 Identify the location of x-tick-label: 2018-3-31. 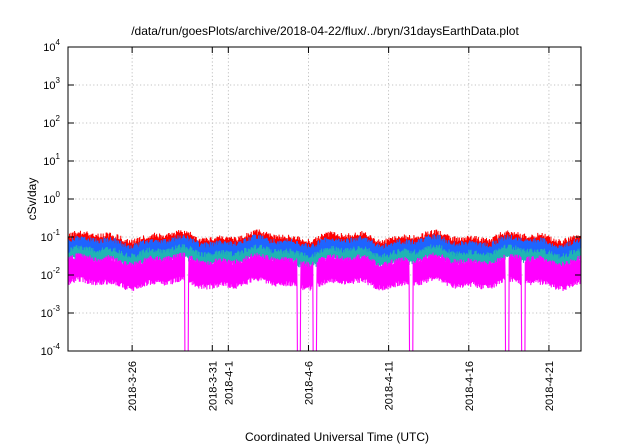
(213, 386).